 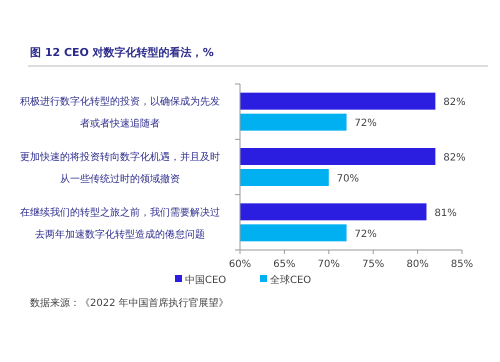 I want to click on x-tick-label: 75%, so click(x=373, y=264).